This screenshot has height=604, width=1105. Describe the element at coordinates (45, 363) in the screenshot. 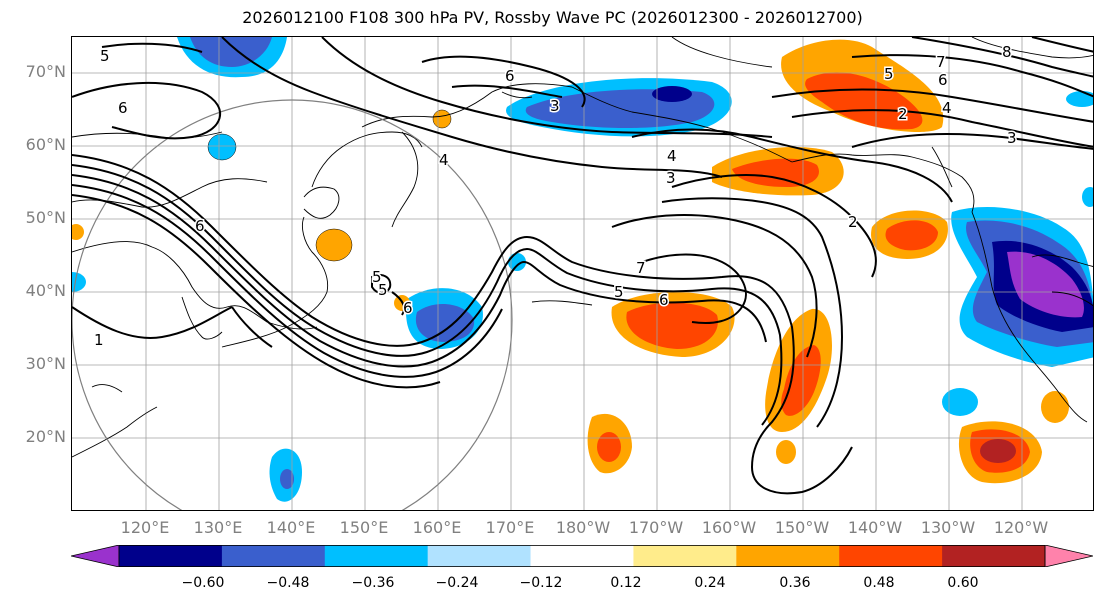

I see `lat-label-30: 30°N` at that location.